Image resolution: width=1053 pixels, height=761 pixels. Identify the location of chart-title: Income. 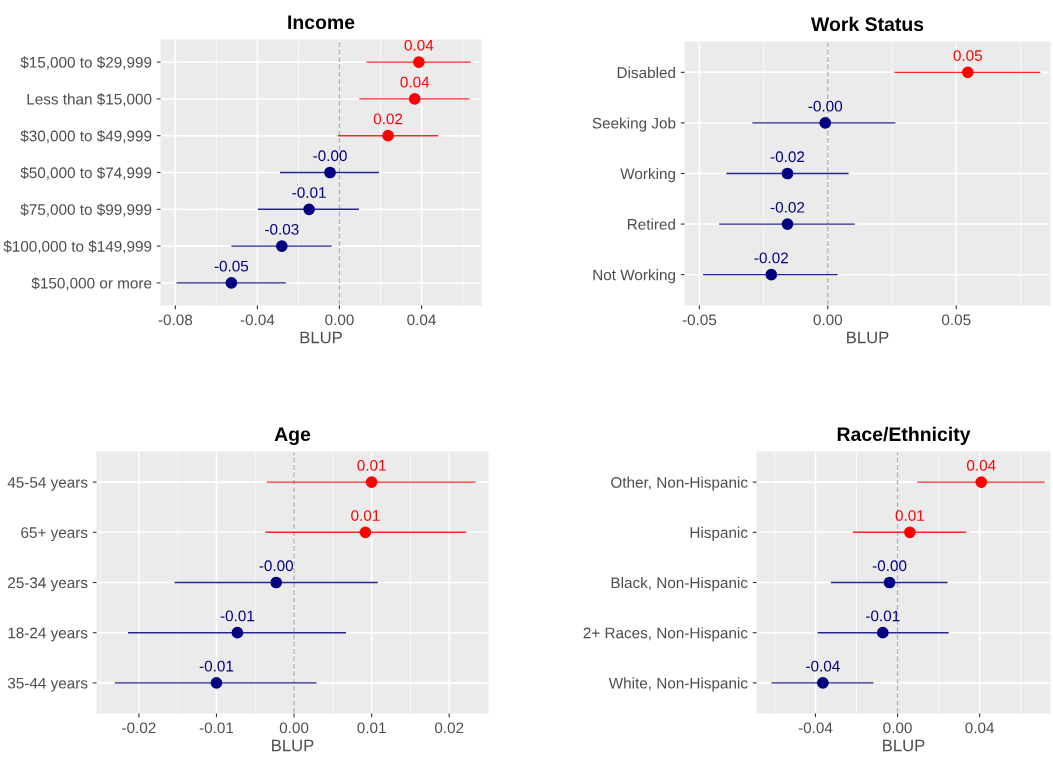
(321, 22).